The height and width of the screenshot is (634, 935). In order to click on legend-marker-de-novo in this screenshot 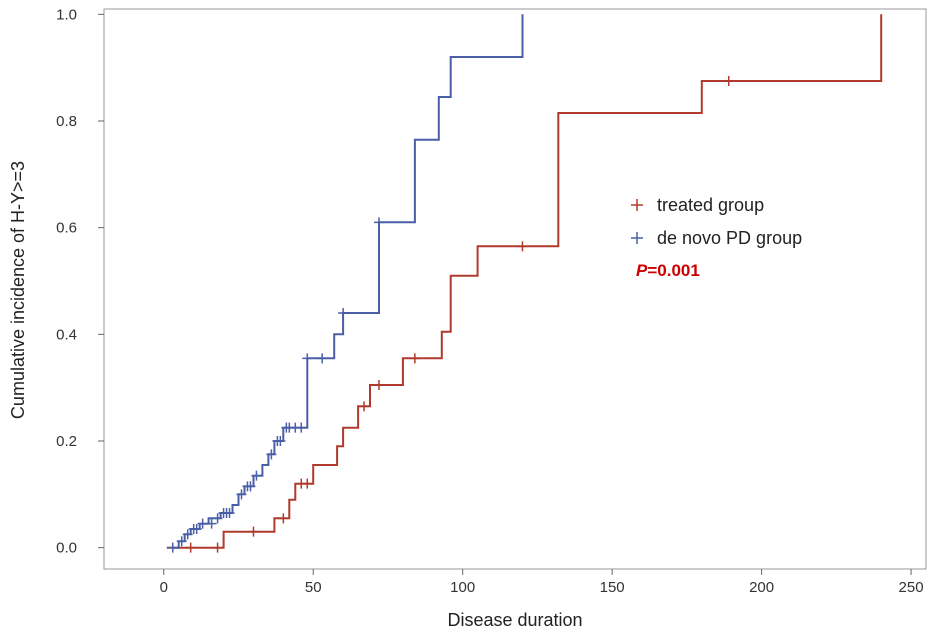, I will do `click(637, 238)`.